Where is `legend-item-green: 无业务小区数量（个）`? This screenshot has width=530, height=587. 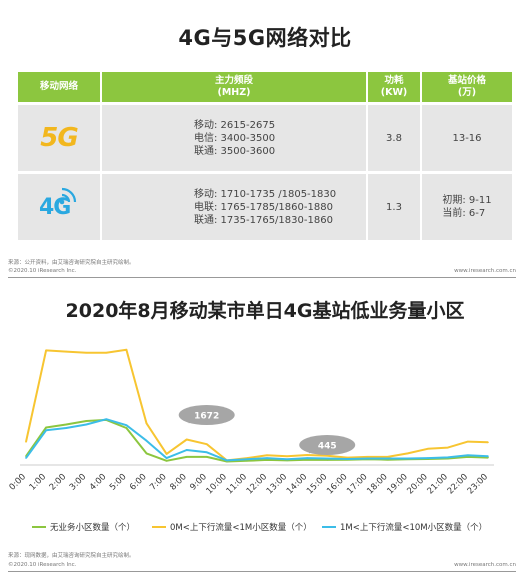
legend-item-green: 无业务小区数量（个） is located at coordinates (83, 527).